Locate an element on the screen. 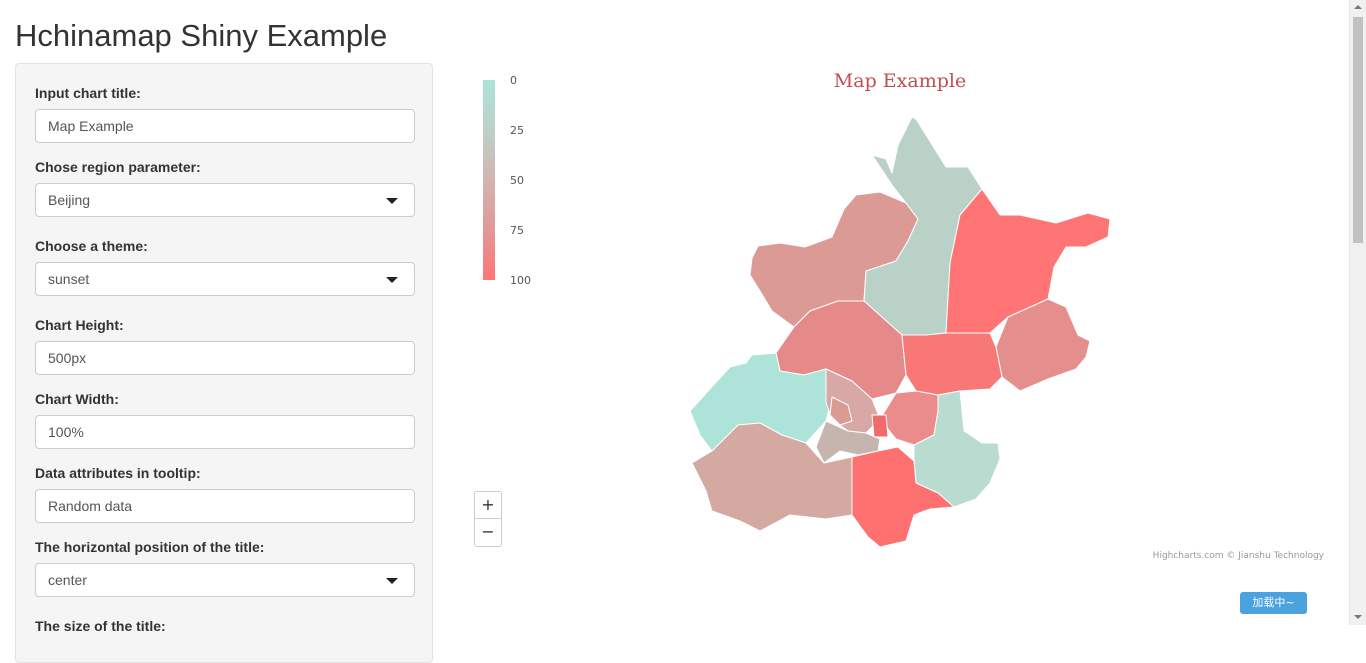 Image resolution: width=1366 pixels, height=663 pixels. legend-tick-25: 25 is located at coordinates (517, 130).